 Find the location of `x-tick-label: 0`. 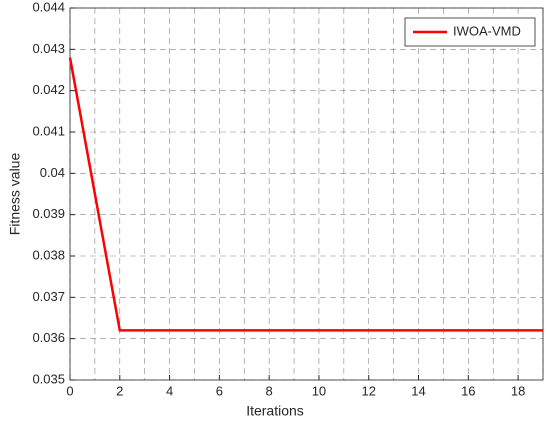

x-tick-label: 0 is located at coordinates (69, 390).